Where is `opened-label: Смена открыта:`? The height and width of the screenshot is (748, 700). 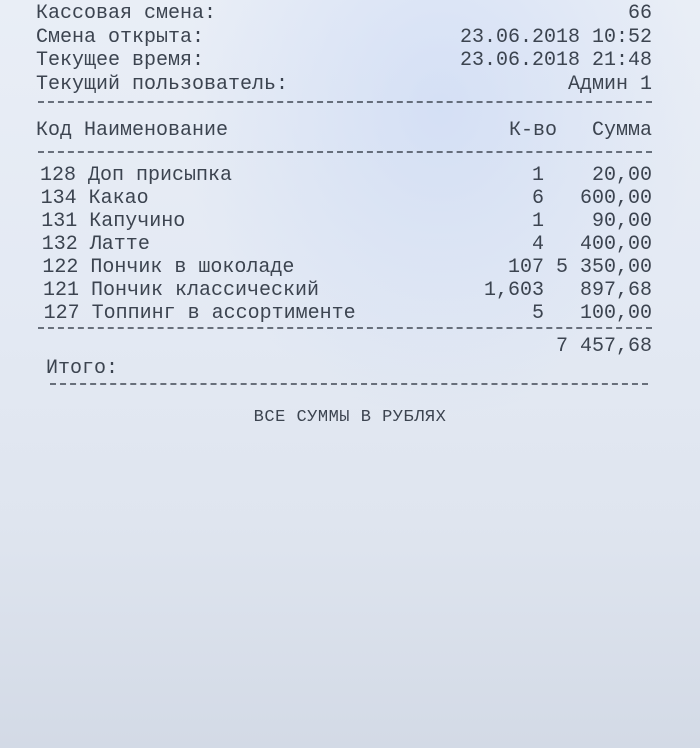
opened-label: Смена открыта: is located at coordinates (120, 37).